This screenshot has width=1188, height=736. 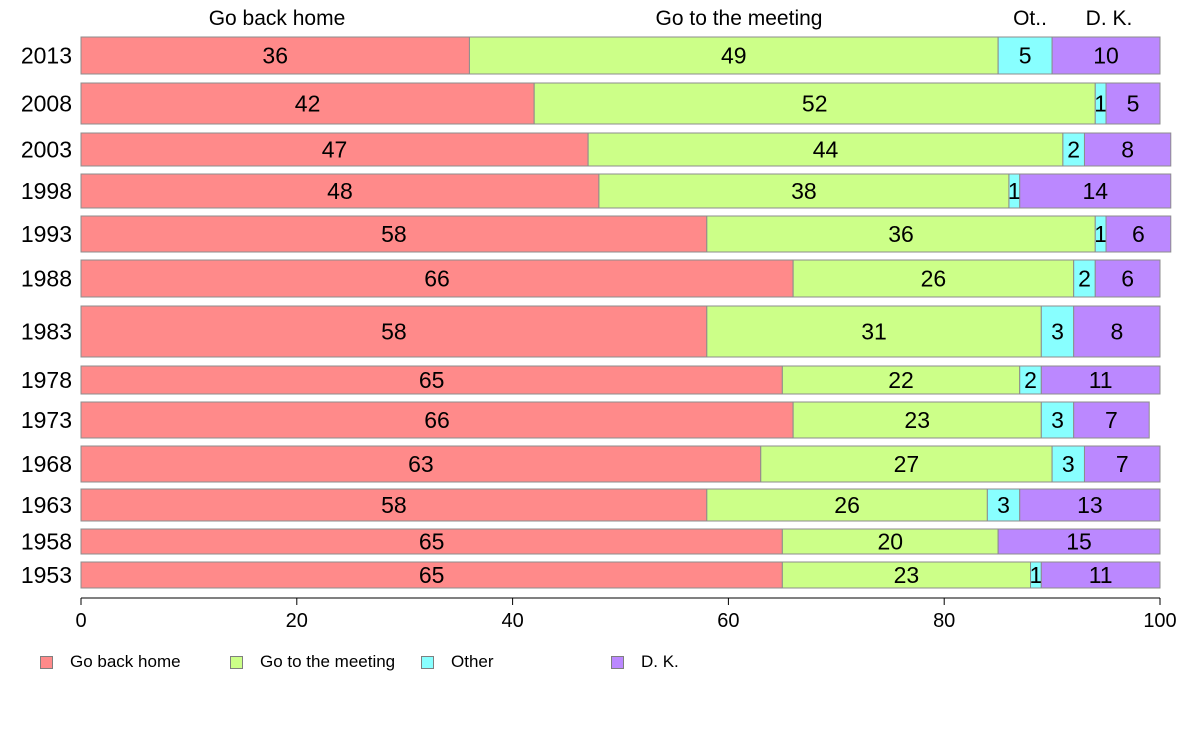 I want to click on data-label-d-k-2013: 10, so click(x=1106, y=56).